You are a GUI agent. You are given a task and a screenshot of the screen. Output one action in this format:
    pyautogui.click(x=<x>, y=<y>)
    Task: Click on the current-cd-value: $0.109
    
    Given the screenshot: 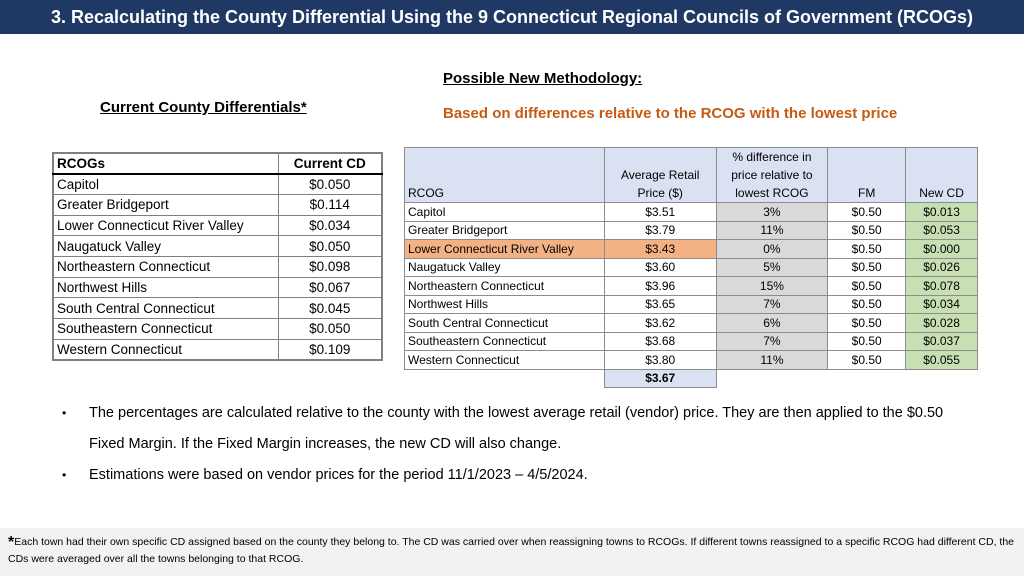 What is the action you would take?
    pyautogui.click(x=330, y=349)
    